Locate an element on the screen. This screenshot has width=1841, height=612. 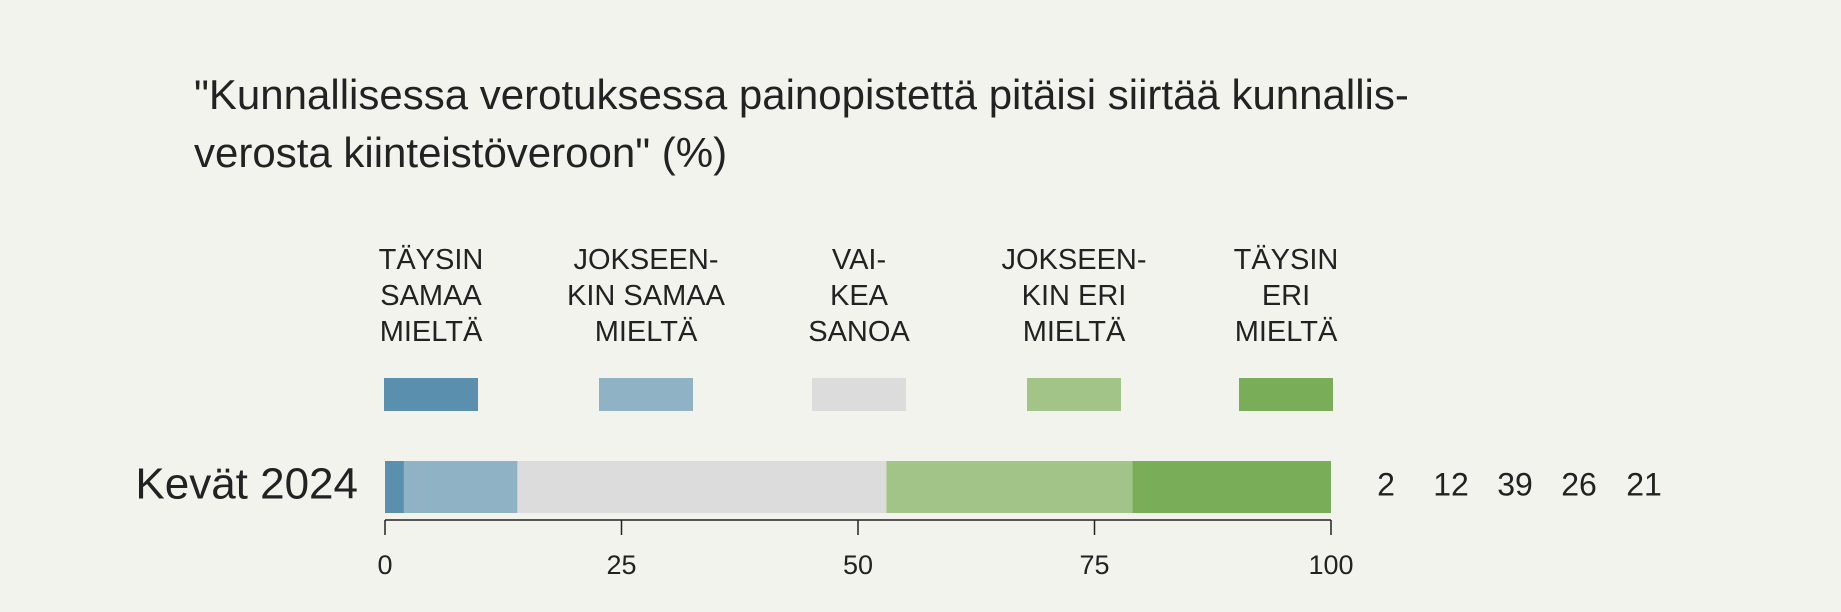
x-tick-label: 100 is located at coordinates (1330, 565).